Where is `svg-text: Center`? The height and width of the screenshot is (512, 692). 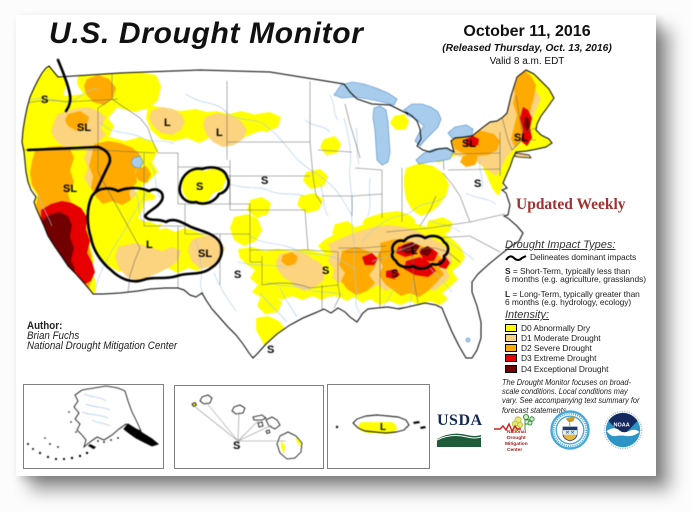
svg-text: Center is located at coordinates (514, 450).